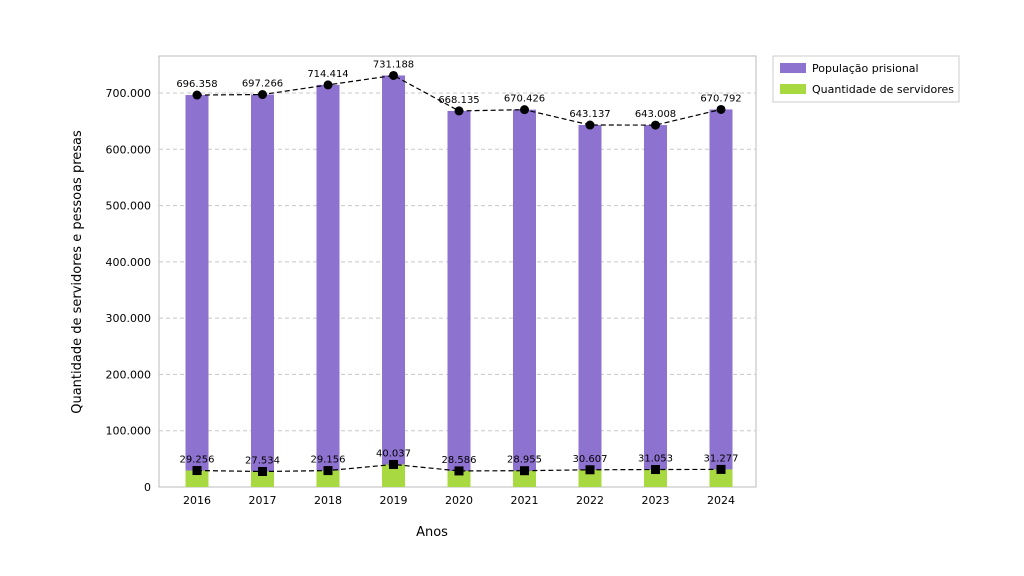 The height and width of the screenshot is (576, 1024). What do you see at coordinates (147, 487) in the screenshot?
I see `y-tick-label: 0` at bounding box center [147, 487].